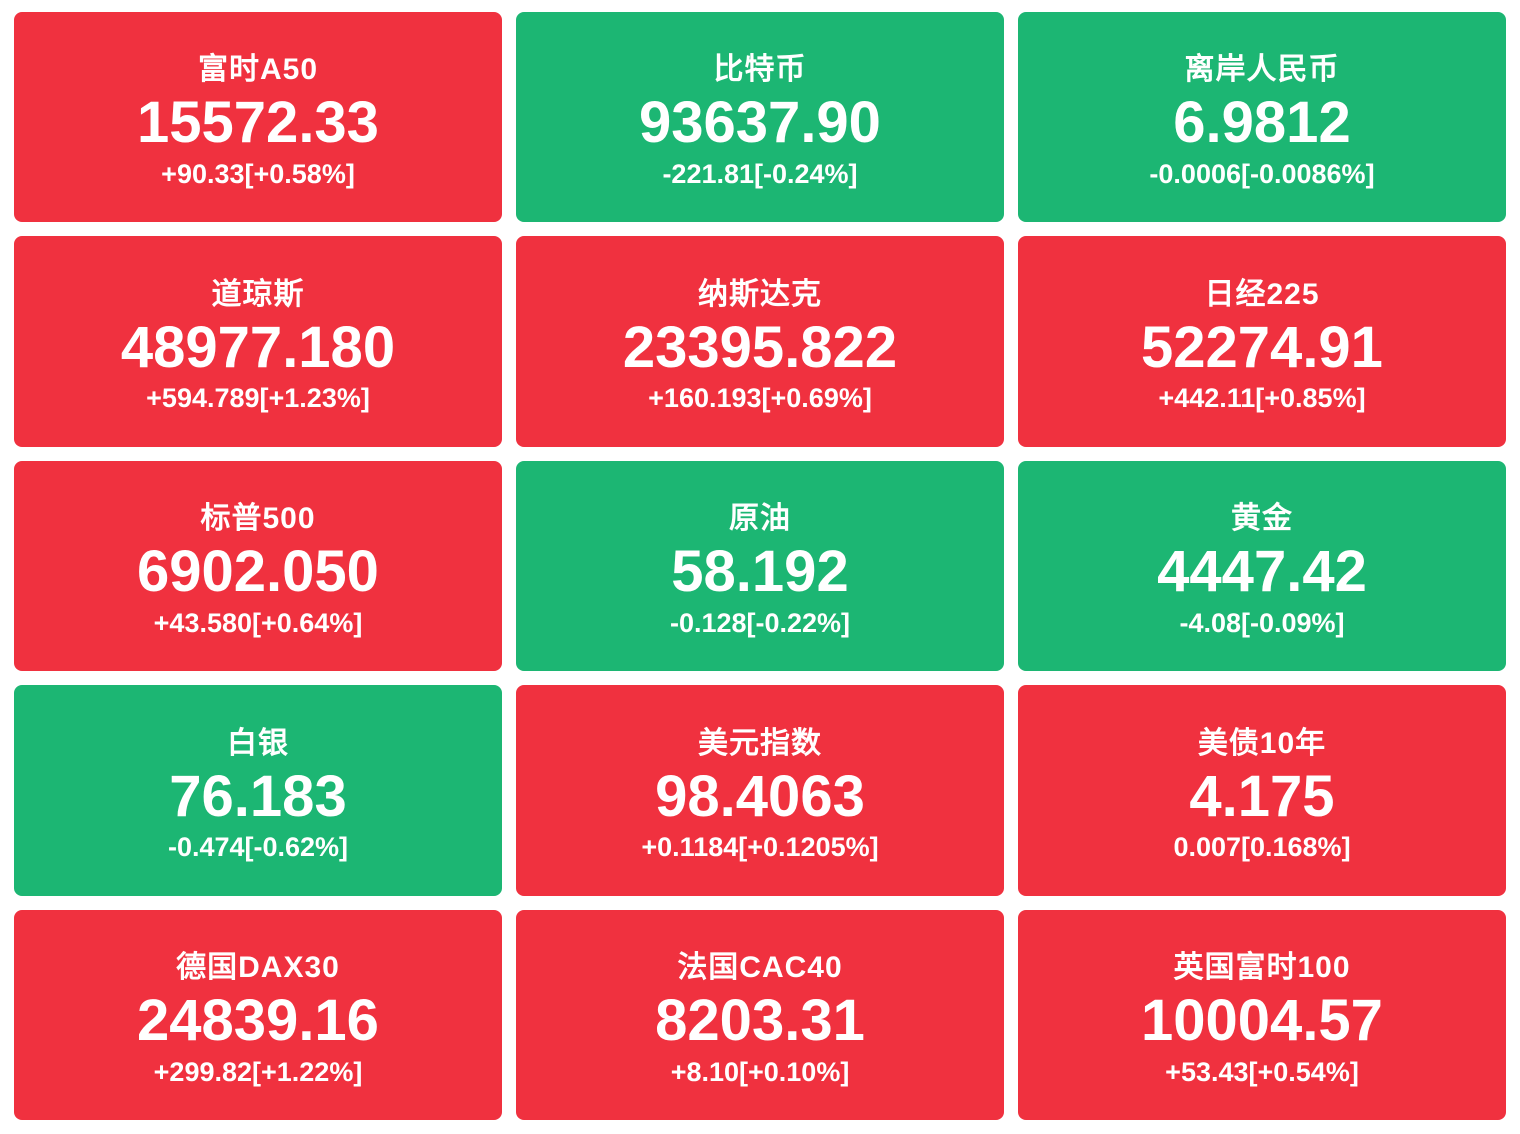  I want to click on price-value: 4.175, so click(1262, 796).